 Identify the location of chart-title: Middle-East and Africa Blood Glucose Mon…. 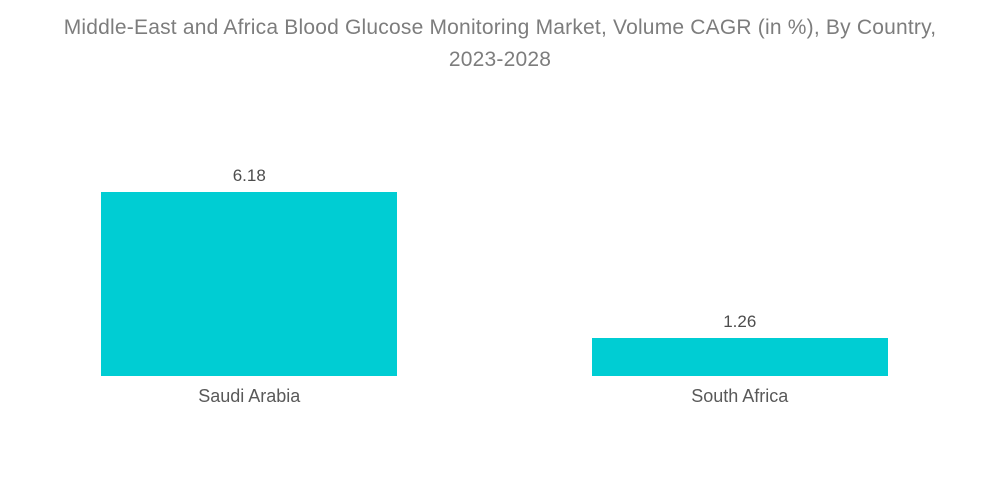
(500, 44).